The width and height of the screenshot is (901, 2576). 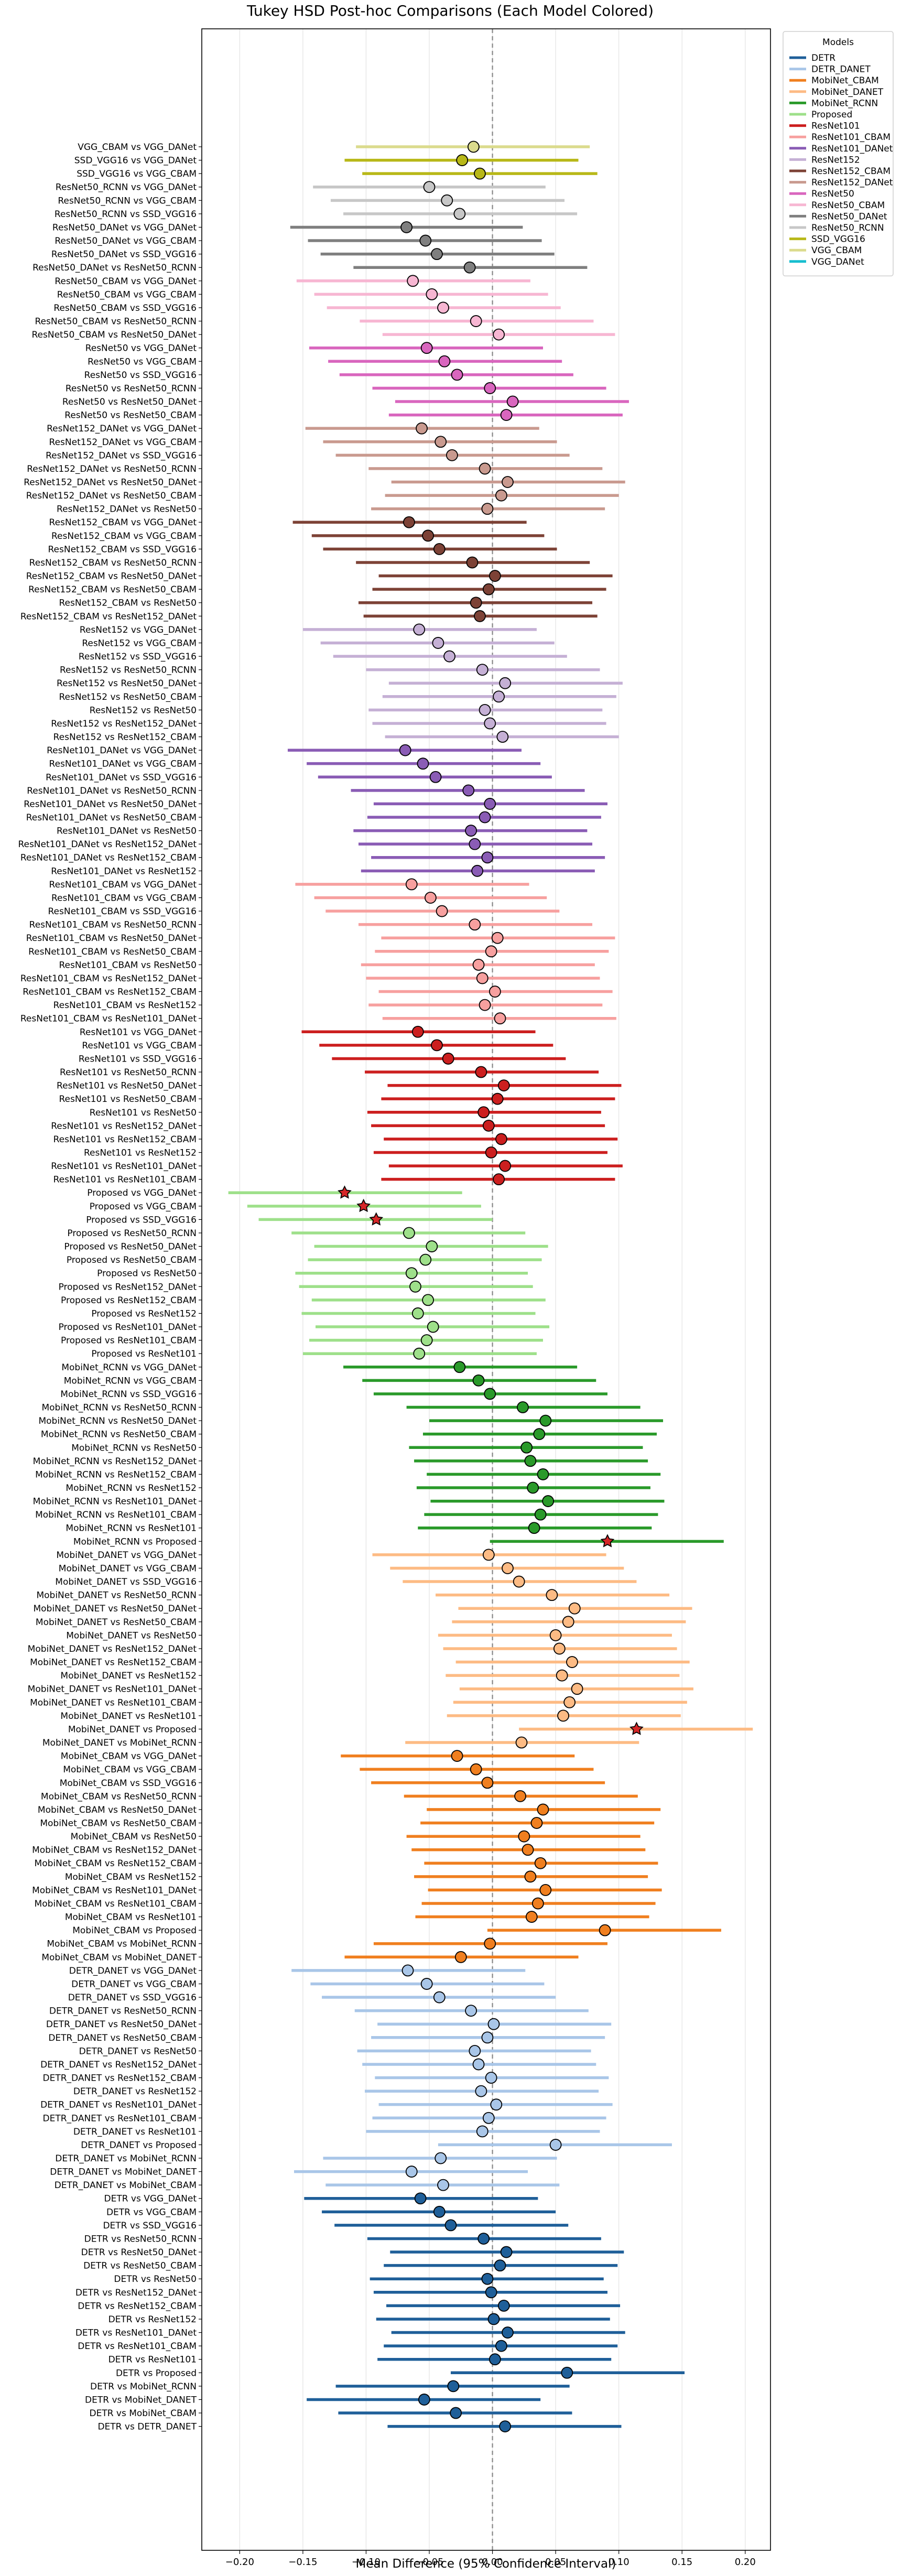 I want to click on comparison-row: ResNet50_RCNN vs VGG_CBAM, so click(x=311, y=200).